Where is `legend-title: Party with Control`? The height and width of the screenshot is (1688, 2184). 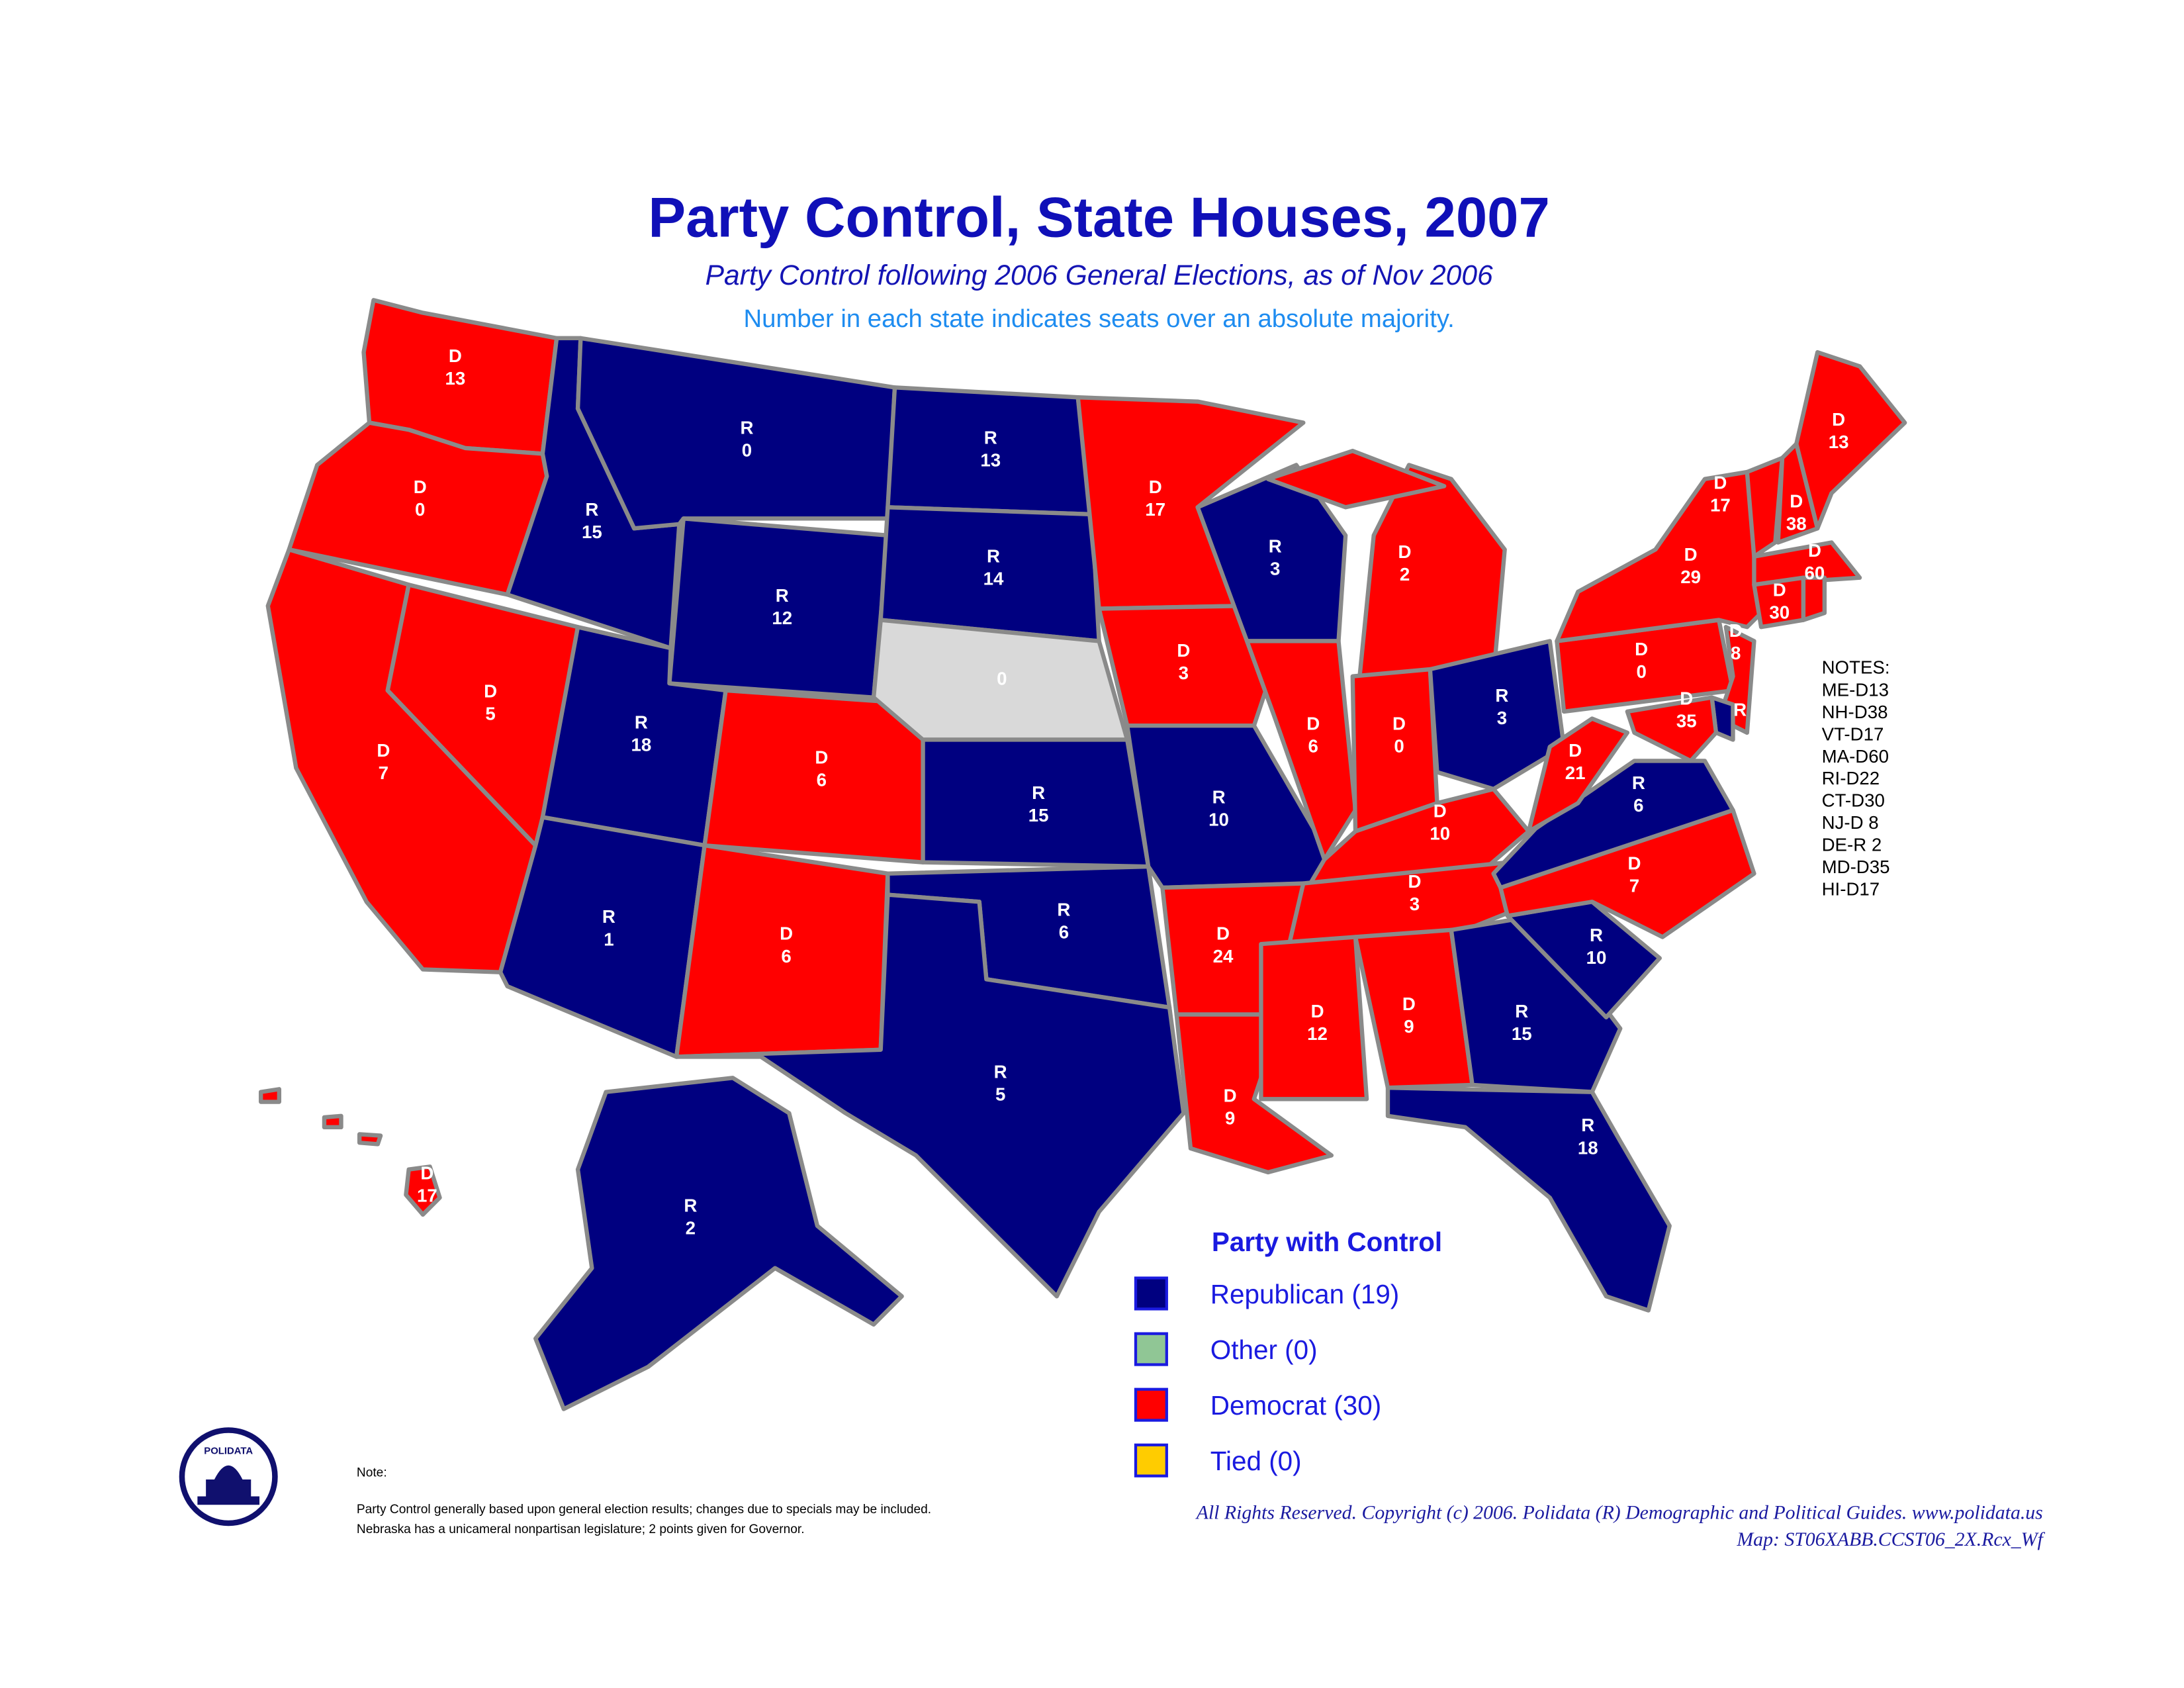
legend-title: Party with Control is located at coordinates (1327, 1242).